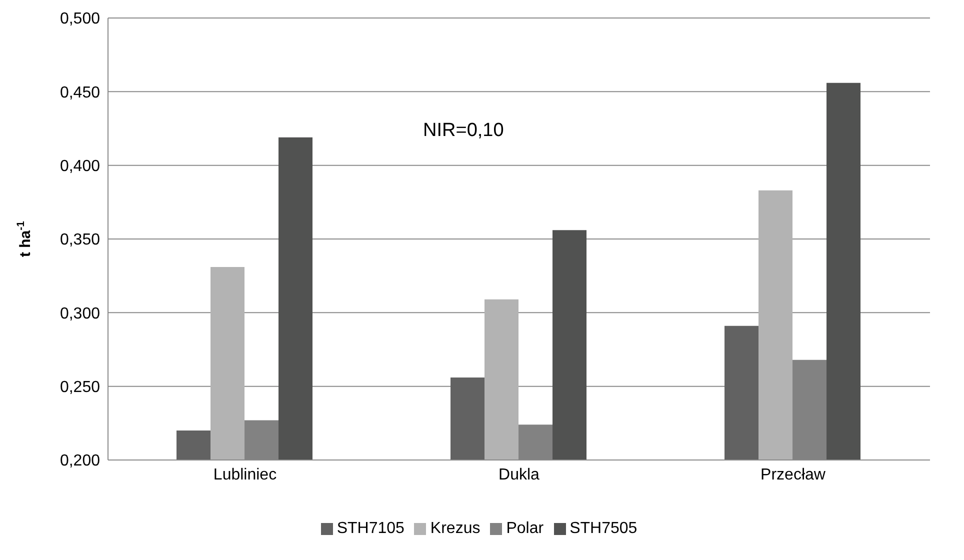 The width and height of the screenshot is (964, 560). What do you see at coordinates (370, 528) in the screenshot?
I see `legend-label: STH7105` at bounding box center [370, 528].